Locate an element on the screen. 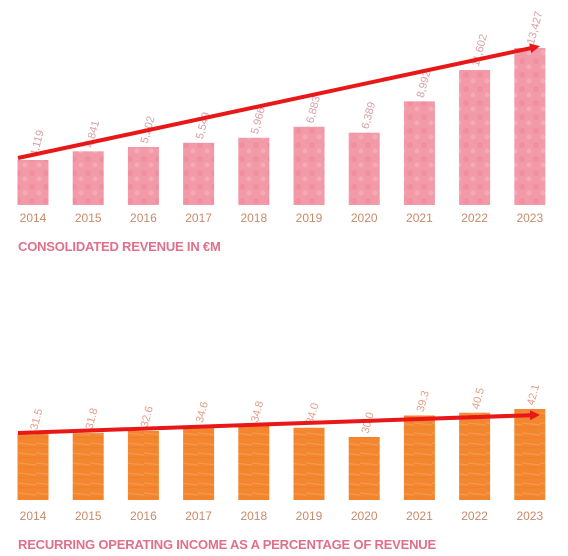  value-label-2023: 13,427 is located at coordinates (535, 28).